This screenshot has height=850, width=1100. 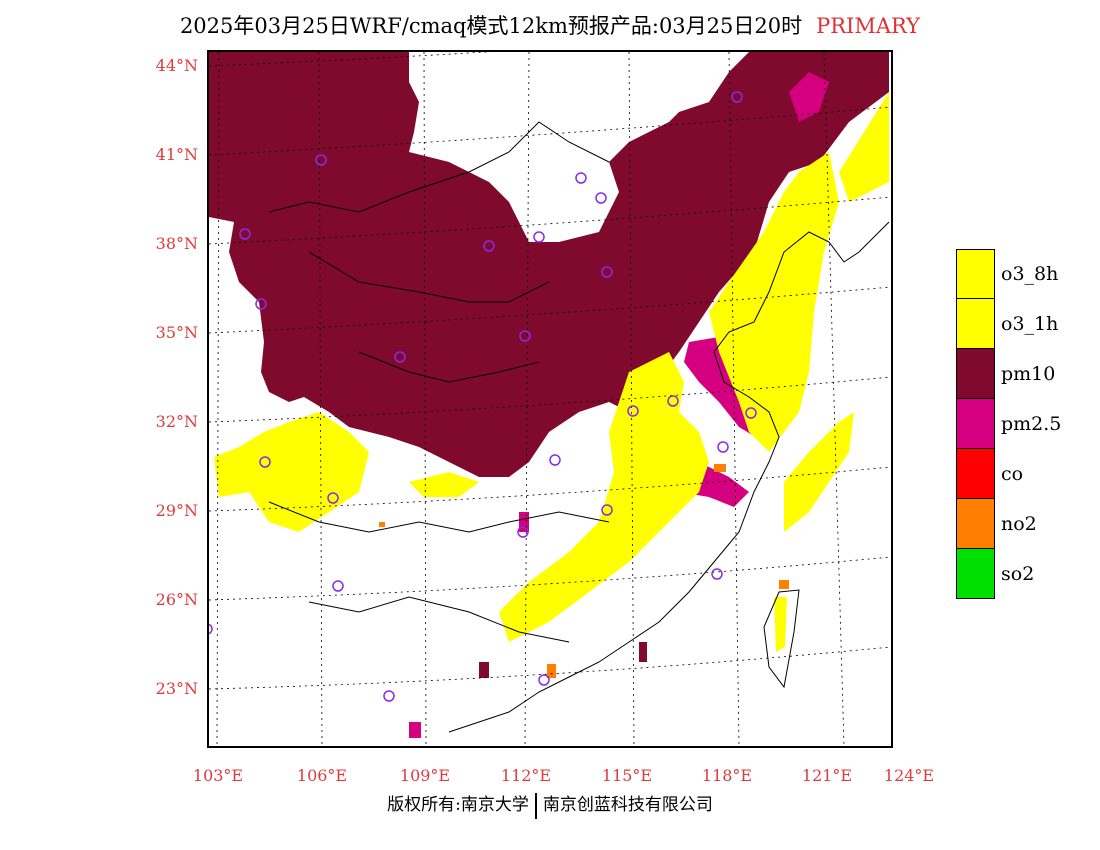 What do you see at coordinates (291, 472) in the screenshot?
I see `o3-southwest` at bounding box center [291, 472].